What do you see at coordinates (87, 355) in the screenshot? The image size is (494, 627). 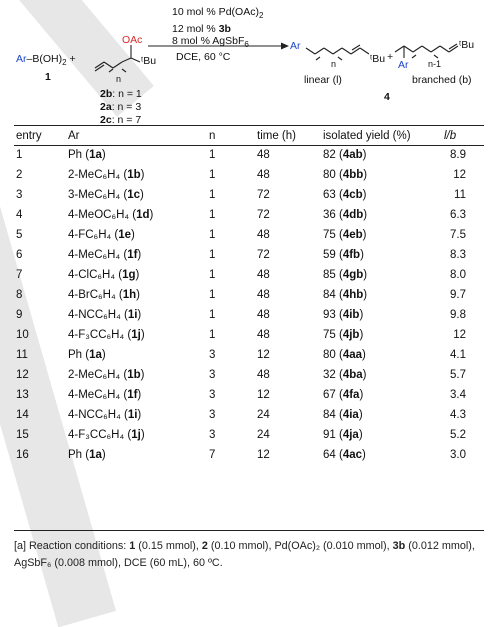 I see `cell-ar: Ph (1a)` at bounding box center [87, 355].